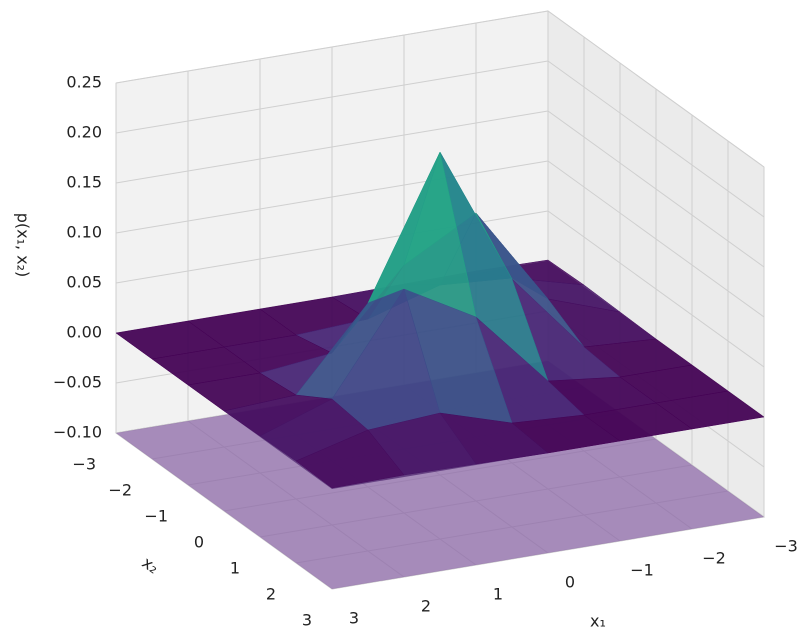 This screenshot has height=644, width=800. I want to click on z-axis-label: p(x₁, x₂), so click(23, 245).